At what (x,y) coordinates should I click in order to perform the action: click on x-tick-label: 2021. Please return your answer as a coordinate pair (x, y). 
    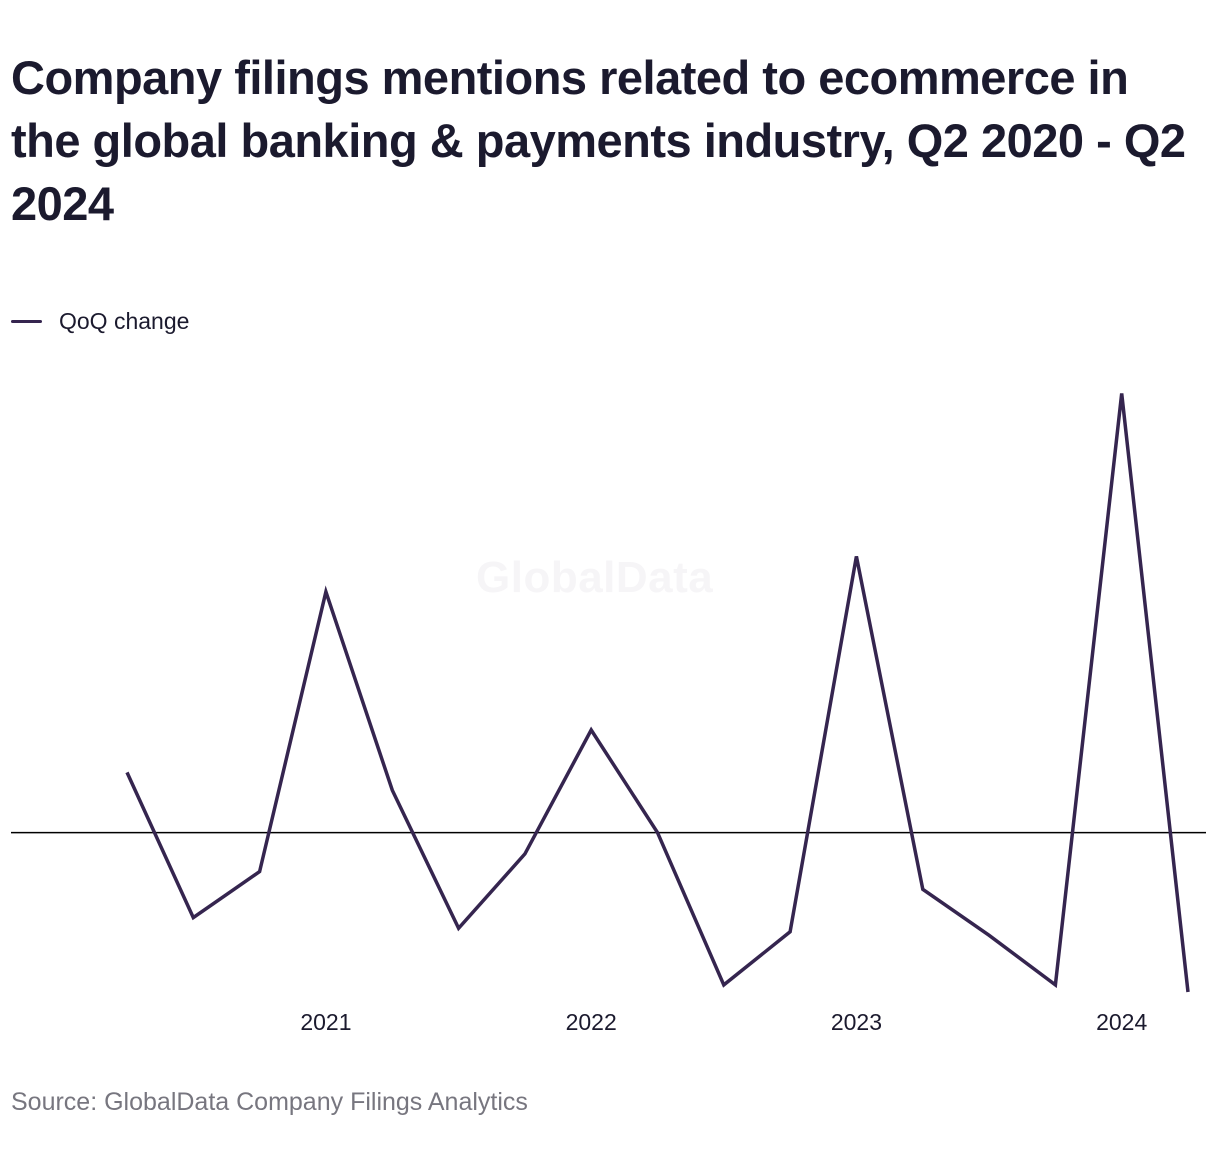
    Looking at the image, I should click on (325, 1022).